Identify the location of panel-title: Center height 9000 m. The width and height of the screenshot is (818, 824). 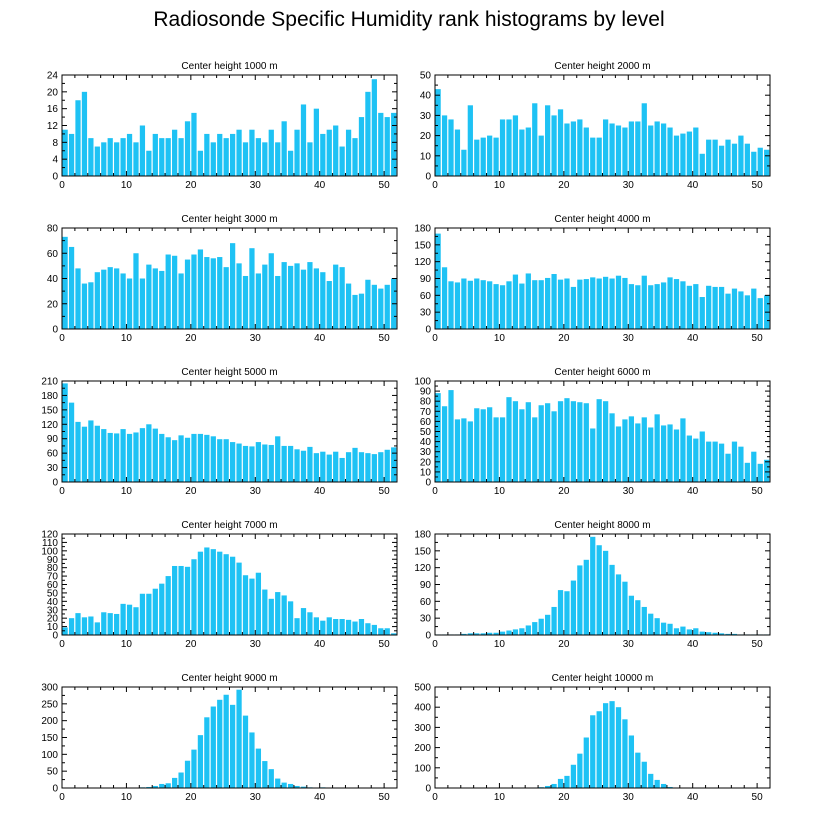
(229, 678).